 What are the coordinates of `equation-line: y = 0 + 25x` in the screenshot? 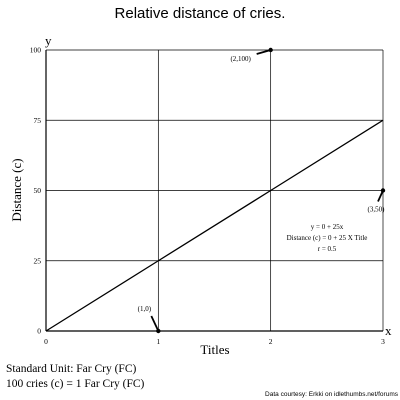 It's located at (327, 227).